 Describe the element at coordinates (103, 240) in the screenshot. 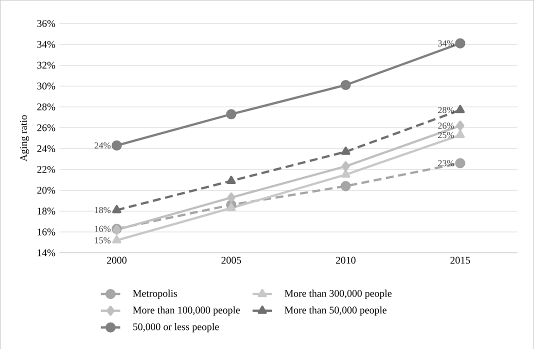

I see `data-label: 15%` at that location.